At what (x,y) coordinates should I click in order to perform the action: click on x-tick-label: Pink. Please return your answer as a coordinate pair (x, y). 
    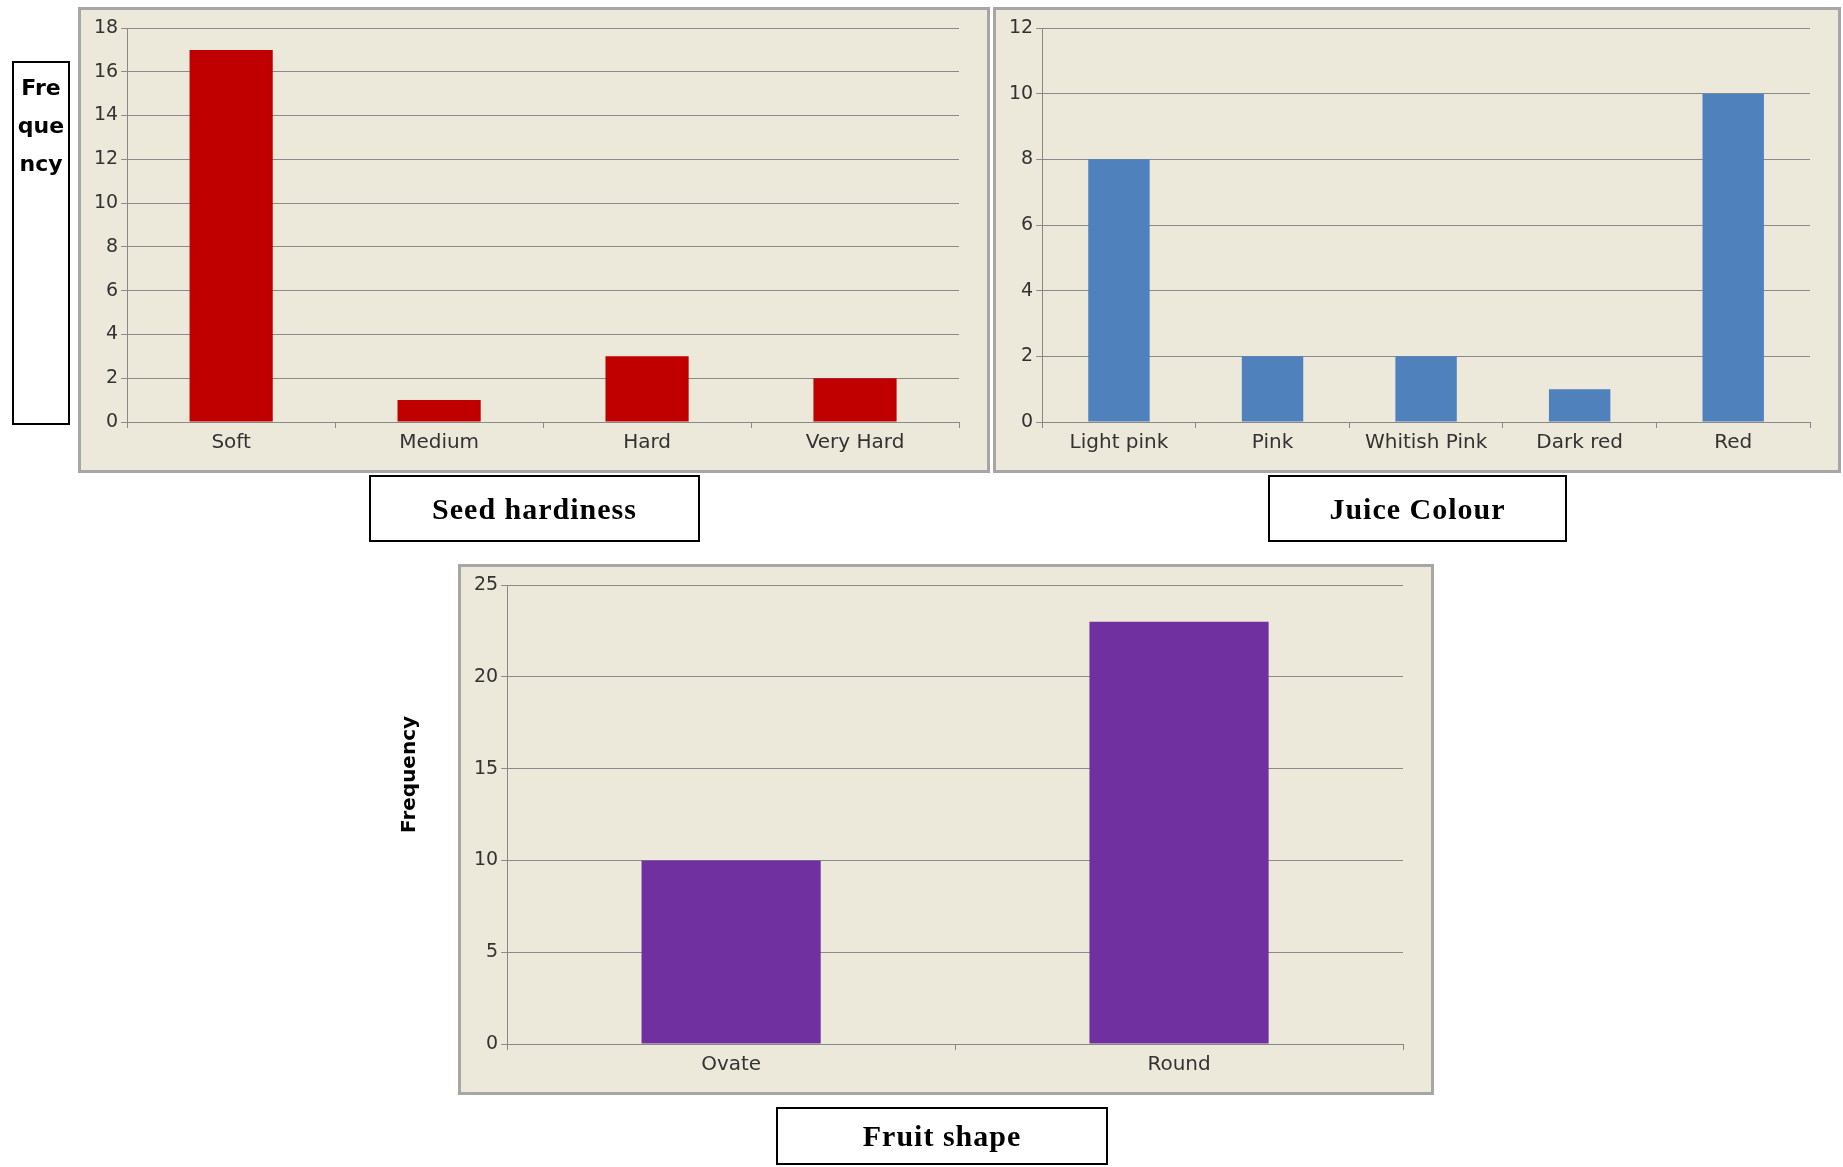
    Looking at the image, I should click on (1272, 441).